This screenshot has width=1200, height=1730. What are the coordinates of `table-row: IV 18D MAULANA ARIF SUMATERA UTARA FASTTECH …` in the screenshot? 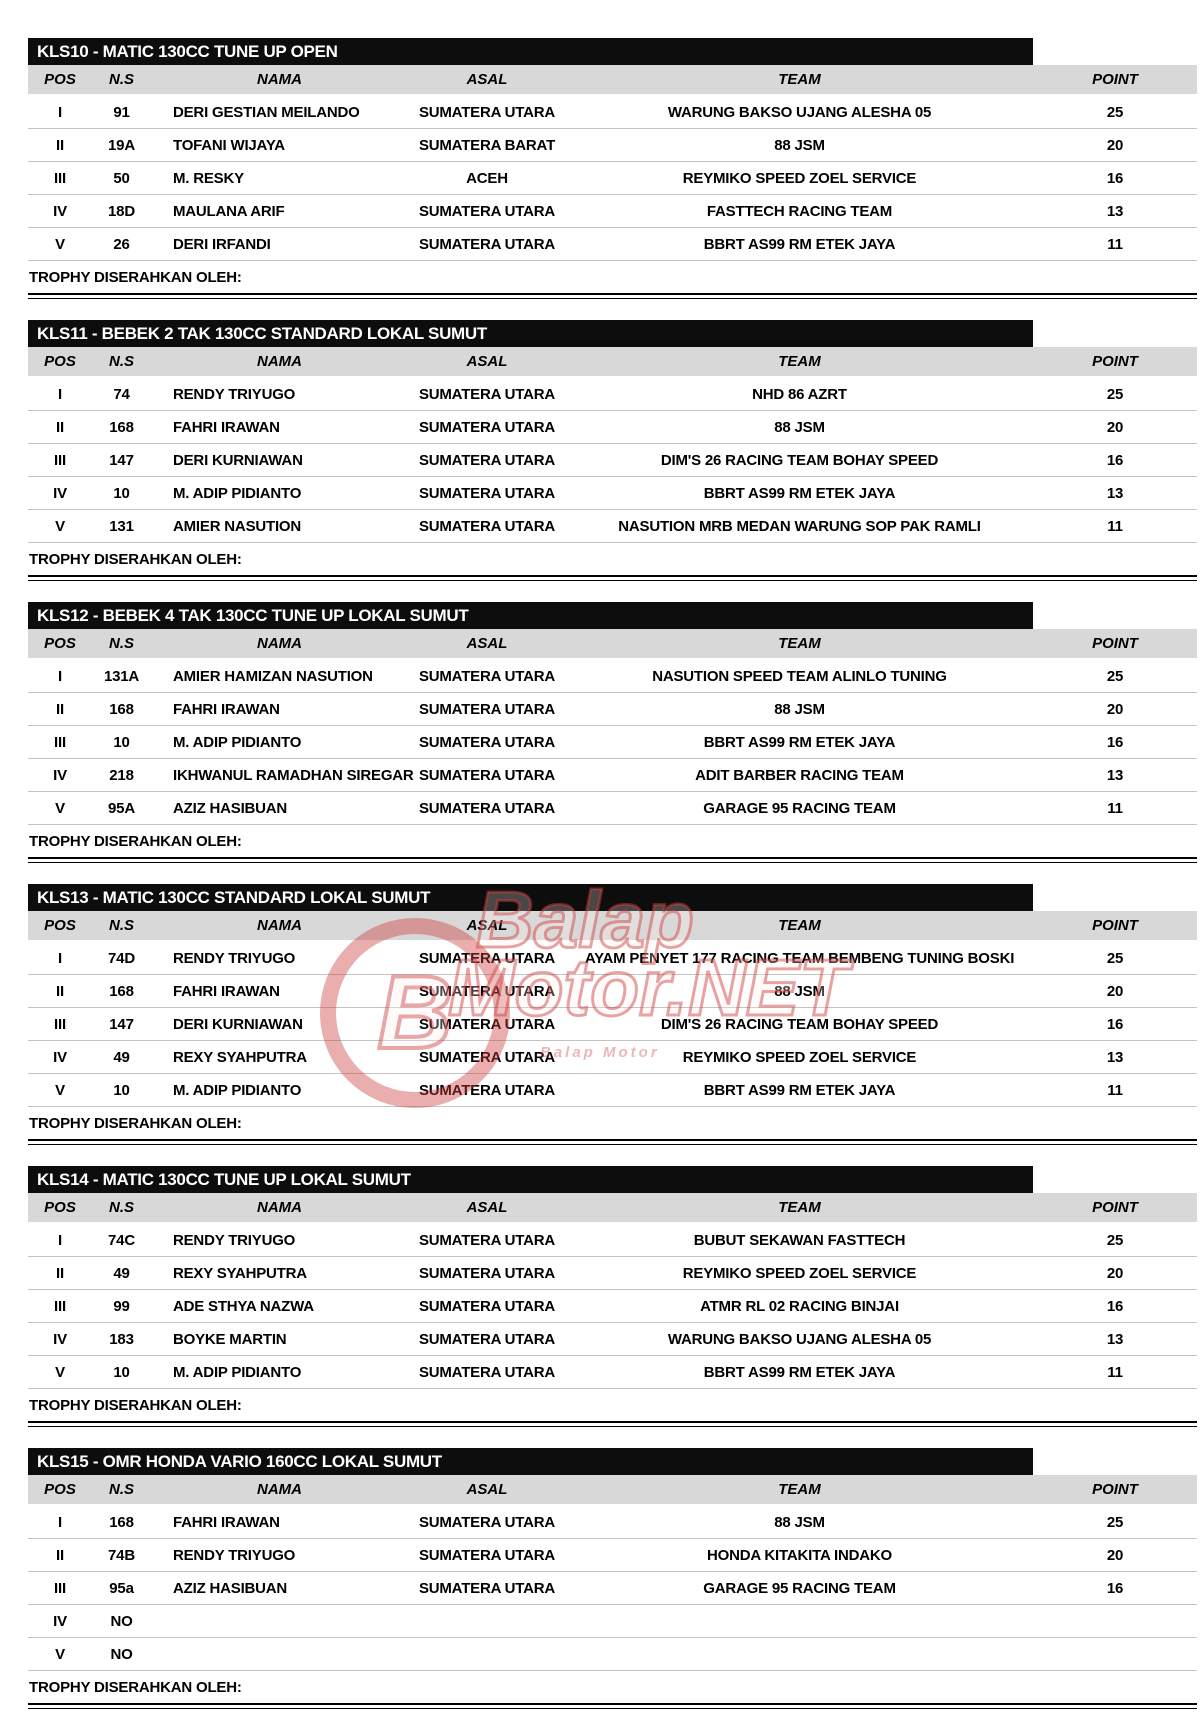 It's located at (612, 211).